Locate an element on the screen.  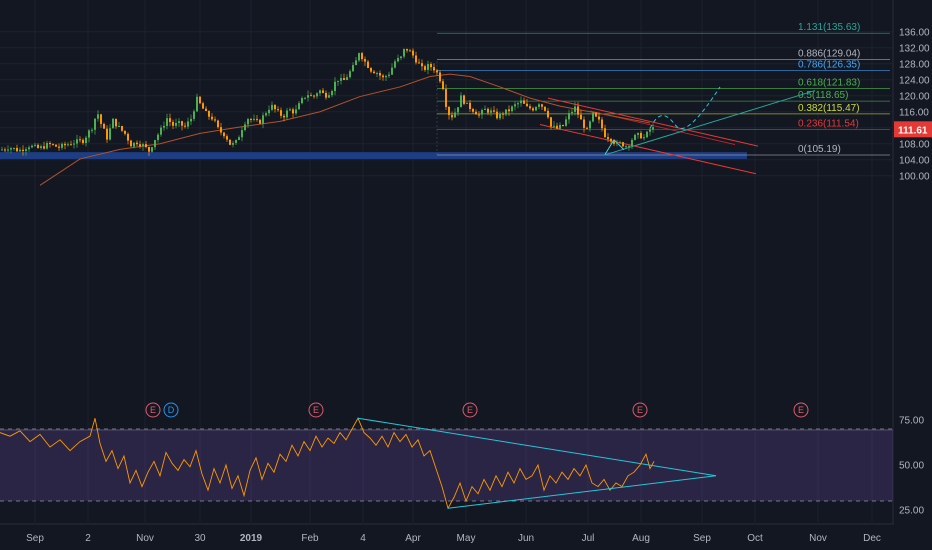
time-tick-label: Dec is located at coordinates (872, 538).